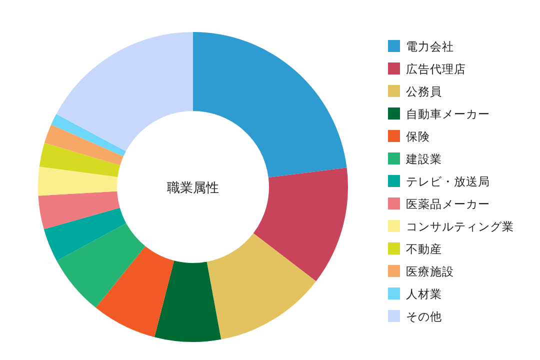  I want to click on legend-label: 保険, so click(418, 137).